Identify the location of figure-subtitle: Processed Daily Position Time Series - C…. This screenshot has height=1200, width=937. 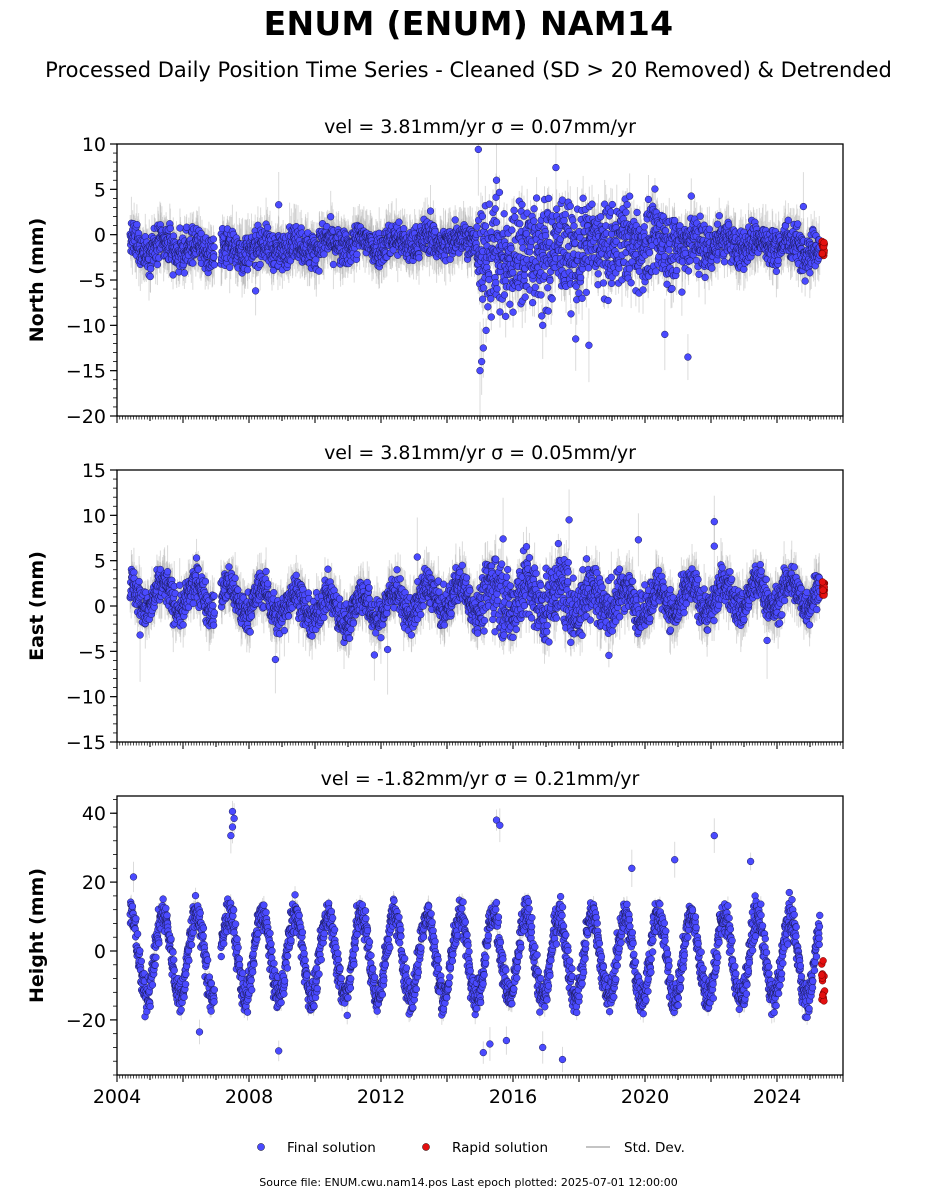
(468, 70).